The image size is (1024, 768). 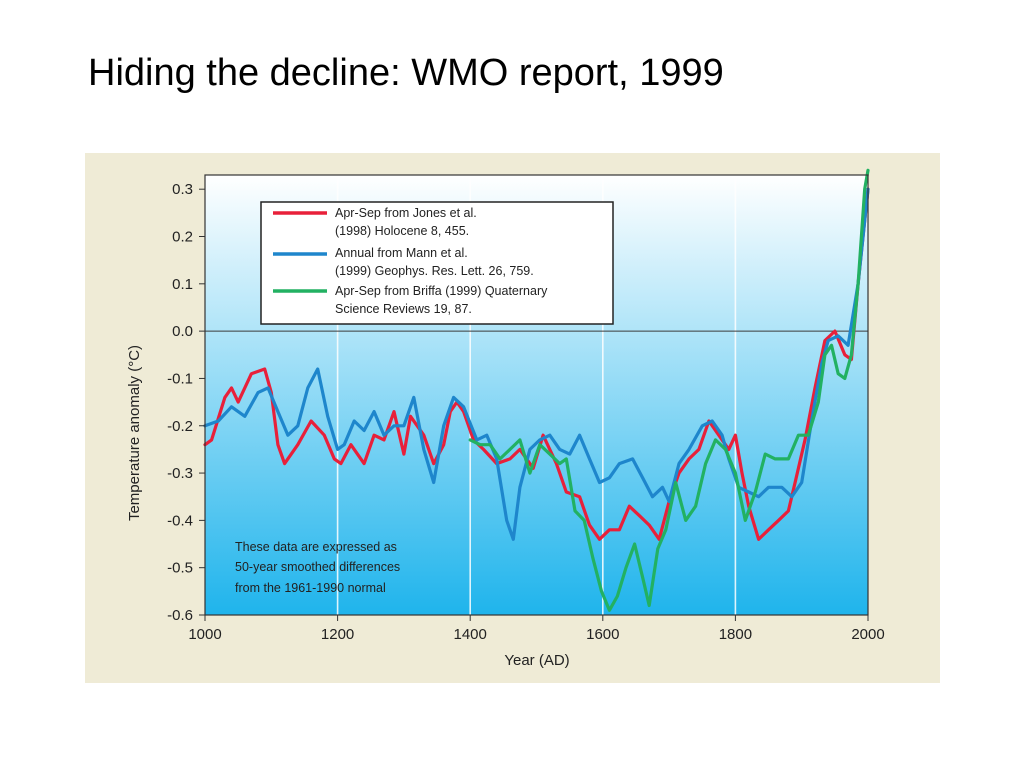 What do you see at coordinates (402, 231) in the screenshot?
I see `legend-entry-jones-line2: (1998) Holocene 8, 455.` at bounding box center [402, 231].